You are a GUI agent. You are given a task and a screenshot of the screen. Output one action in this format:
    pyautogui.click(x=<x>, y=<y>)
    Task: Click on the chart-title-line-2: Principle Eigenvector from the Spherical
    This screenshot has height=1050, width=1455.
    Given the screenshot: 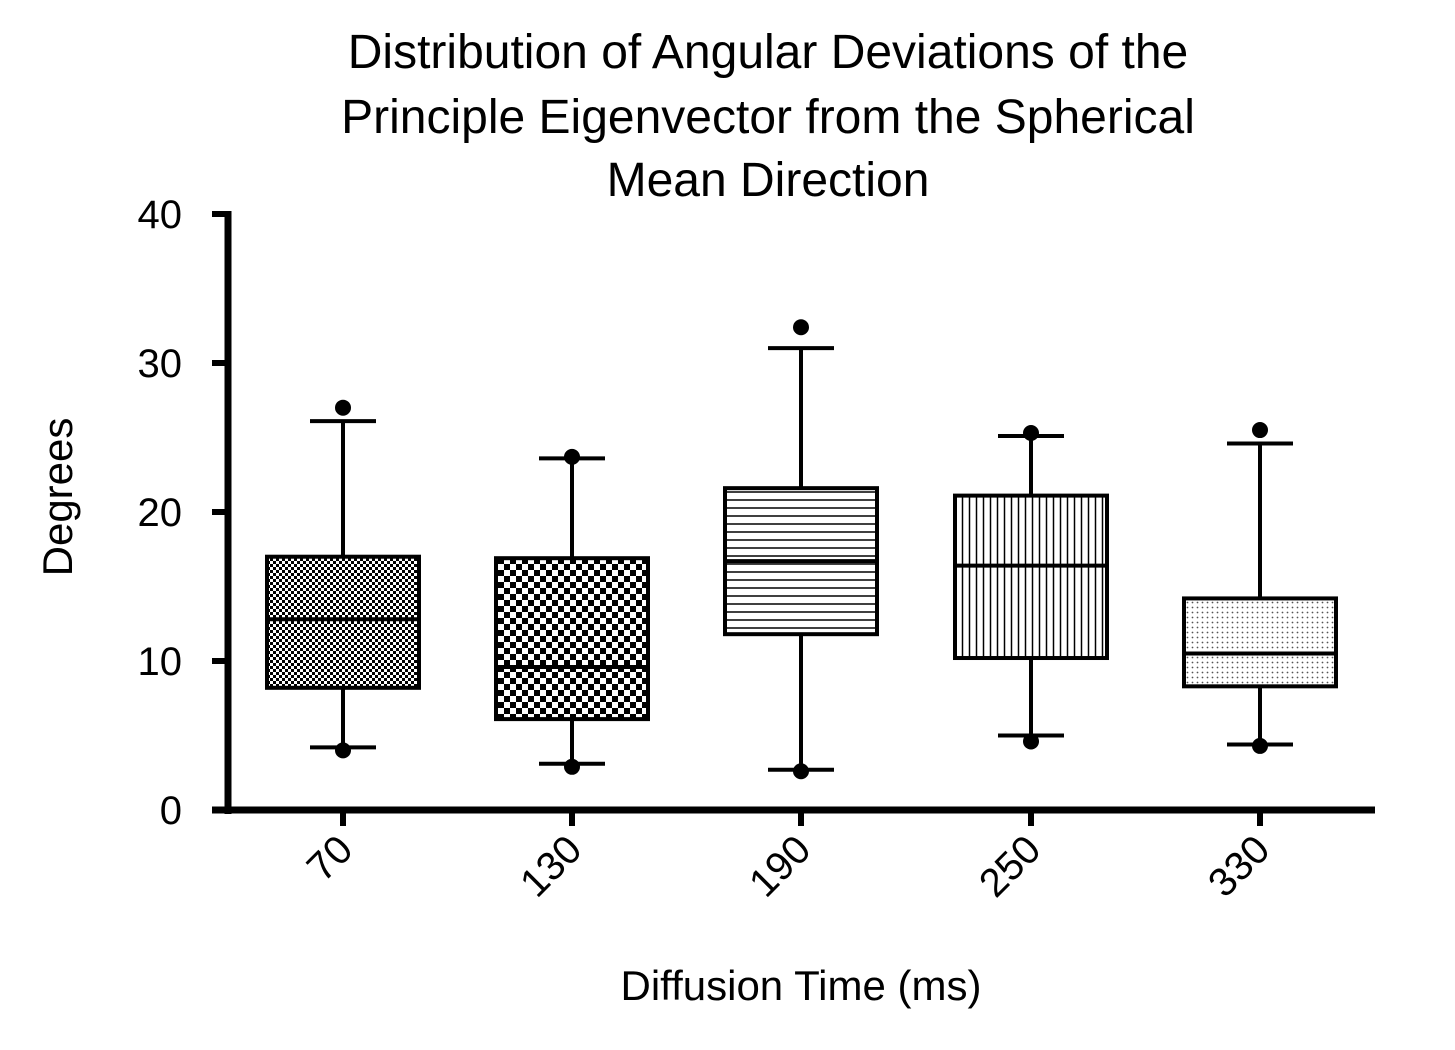 What is the action you would take?
    pyautogui.click(x=768, y=117)
    